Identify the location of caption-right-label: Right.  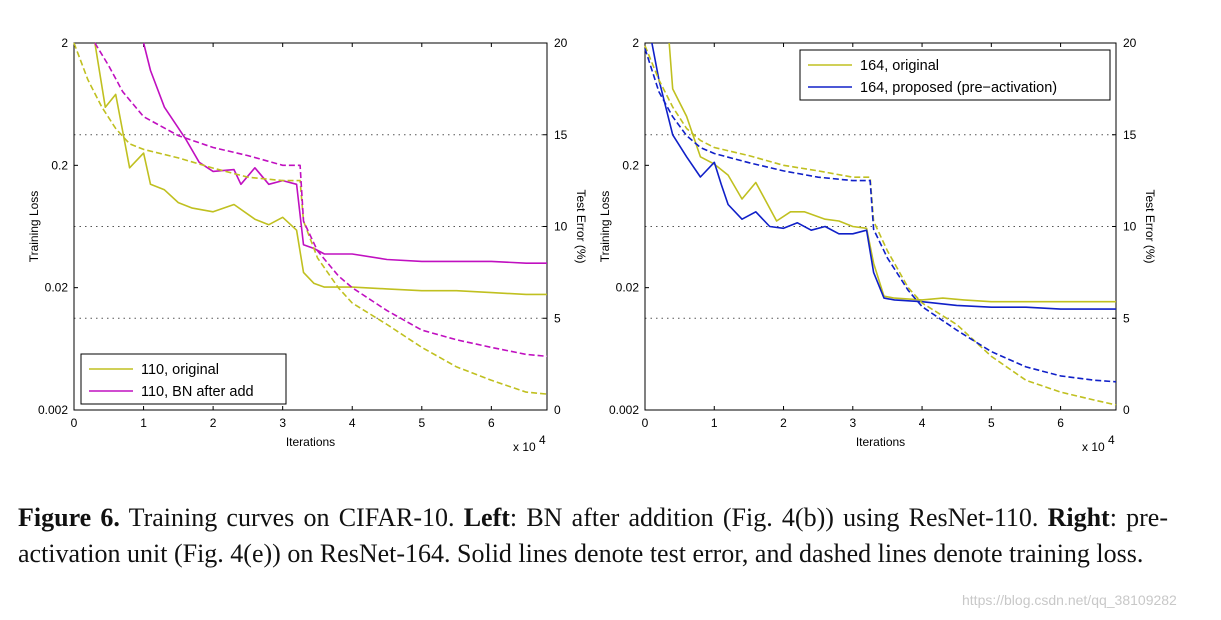
(1078, 517).